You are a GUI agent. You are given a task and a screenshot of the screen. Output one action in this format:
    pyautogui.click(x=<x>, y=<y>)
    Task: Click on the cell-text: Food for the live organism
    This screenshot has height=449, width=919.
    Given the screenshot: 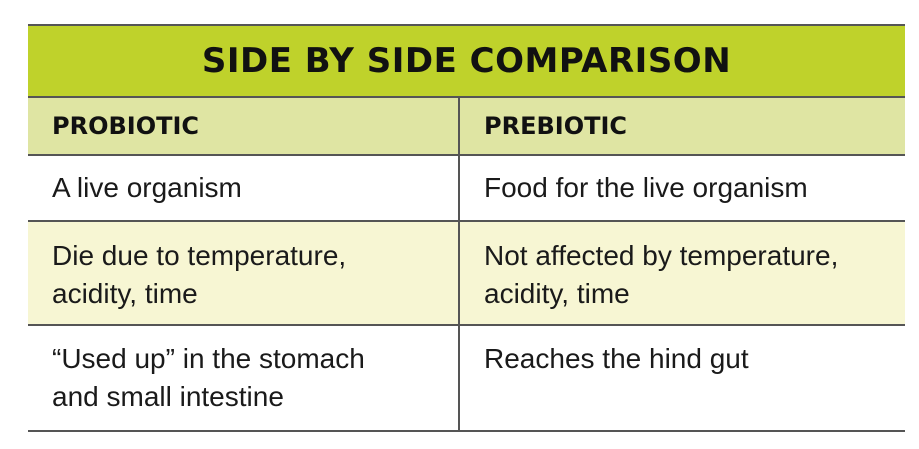 What is the action you would take?
    pyautogui.click(x=646, y=187)
    